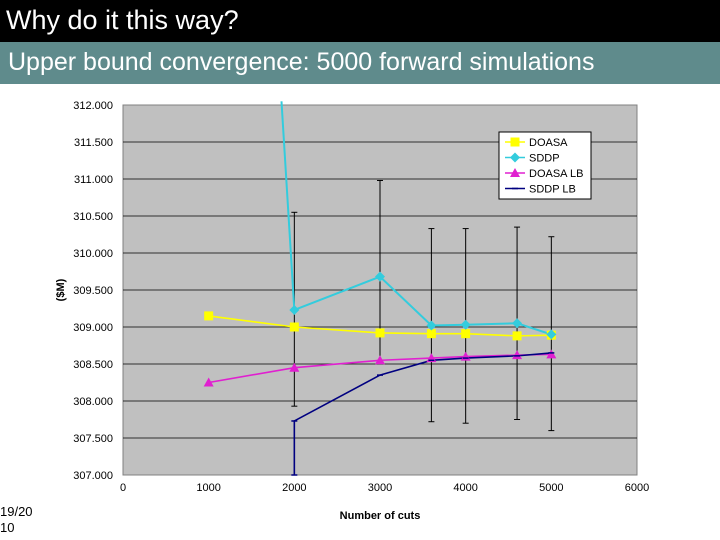 This screenshot has height=540, width=720. I want to click on x-tick-label: 2000, so click(294, 488).